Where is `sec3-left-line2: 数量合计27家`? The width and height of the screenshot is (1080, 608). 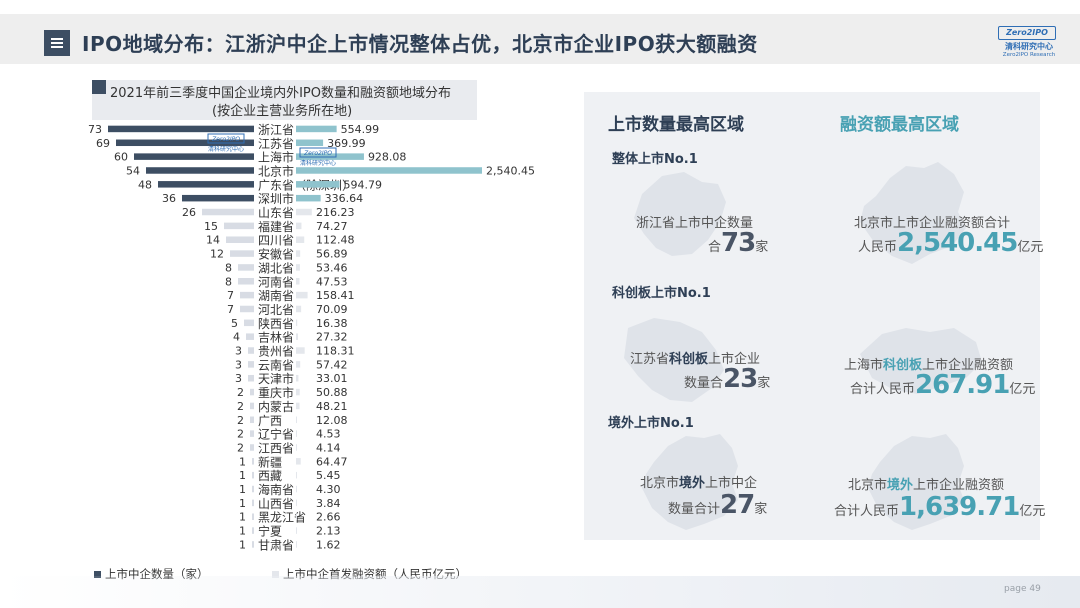 sec3-left-line2: 数量合计27家 is located at coordinates (717, 505).